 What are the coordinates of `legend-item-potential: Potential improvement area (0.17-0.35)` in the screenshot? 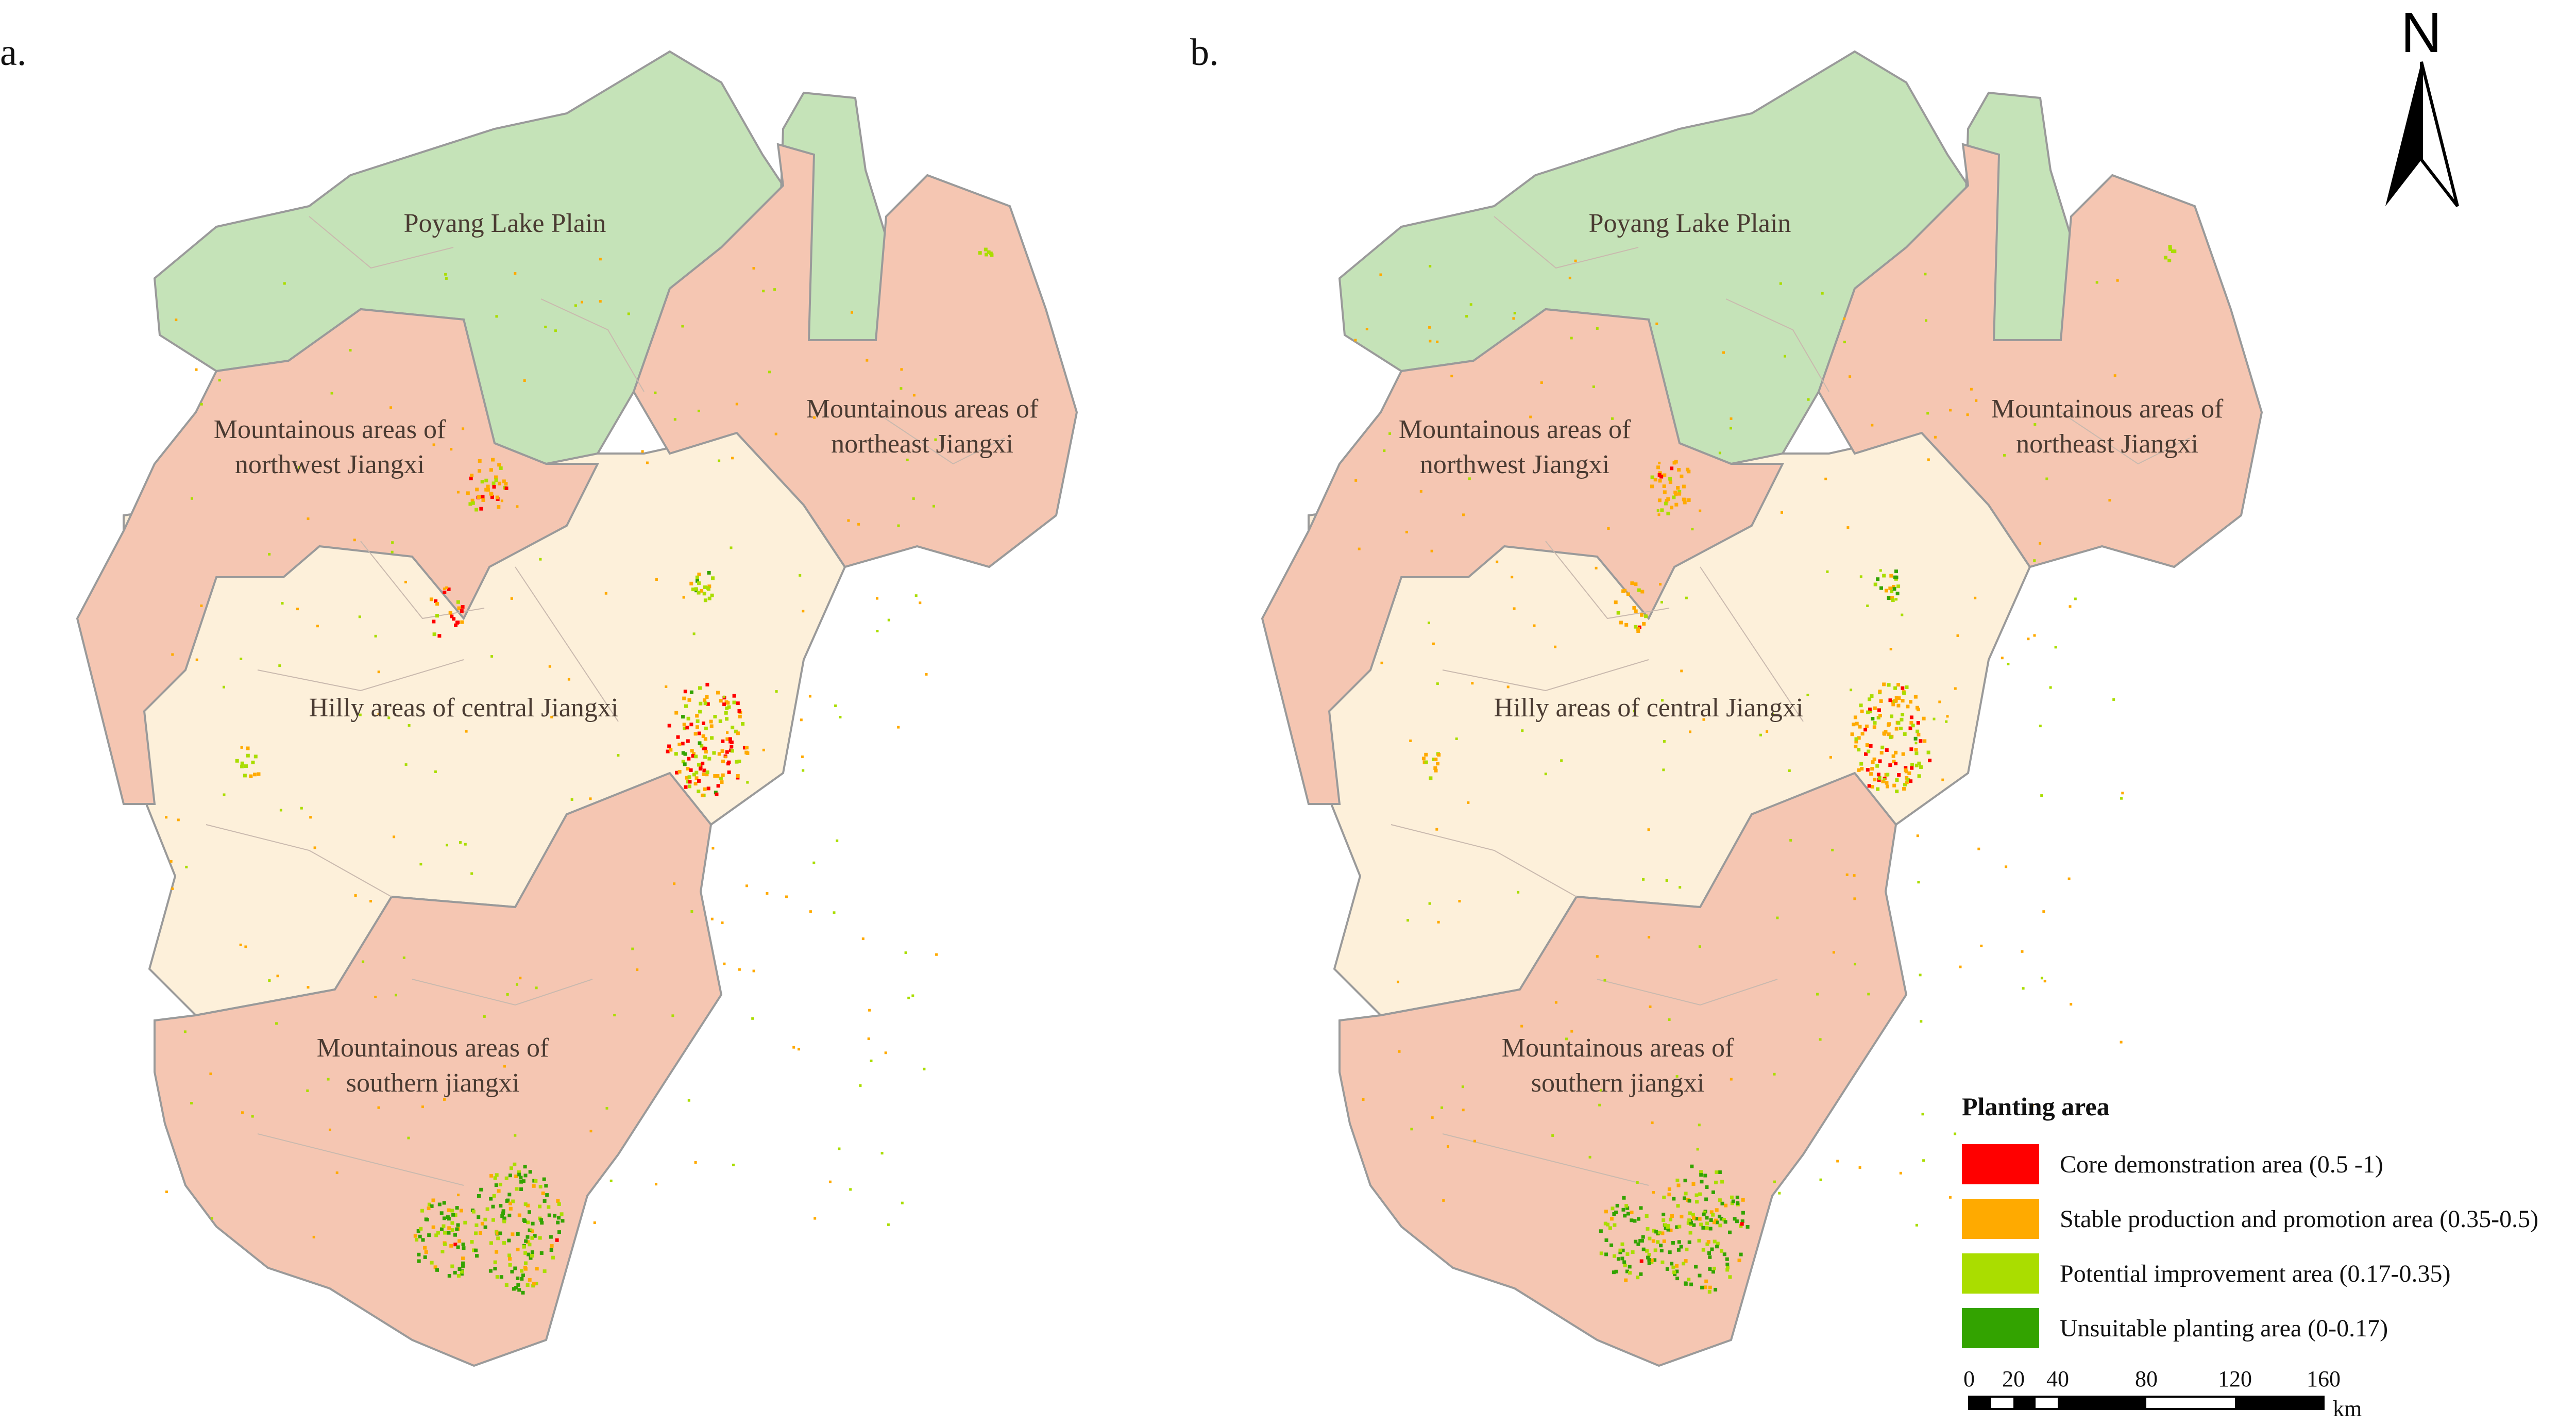 It's located at (2269, 1273).